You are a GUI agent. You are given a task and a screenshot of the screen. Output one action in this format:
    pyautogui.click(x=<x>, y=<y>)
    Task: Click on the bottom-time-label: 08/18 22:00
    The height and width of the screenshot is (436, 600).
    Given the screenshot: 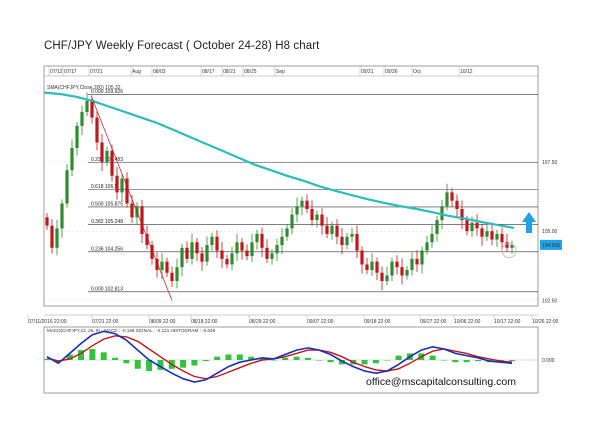 What is the action you would take?
    pyautogui.click(x=204, y=322)
    